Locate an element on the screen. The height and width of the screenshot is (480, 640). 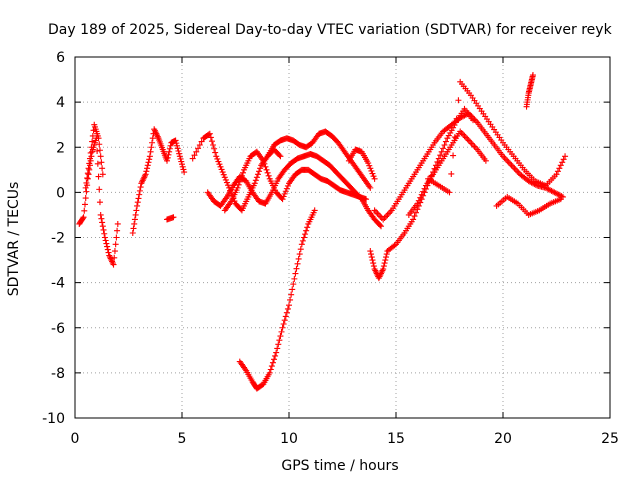
y-tick-label: -4 is located at coordinates (58, 284).